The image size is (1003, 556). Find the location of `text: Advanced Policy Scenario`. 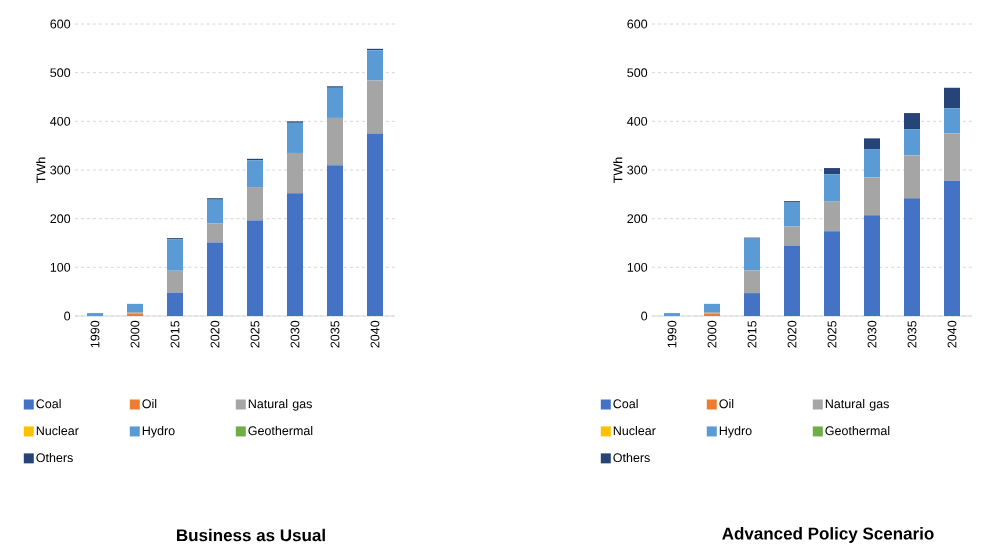

text: Advanced Policy Scenario is located at coordinates (828, 535).